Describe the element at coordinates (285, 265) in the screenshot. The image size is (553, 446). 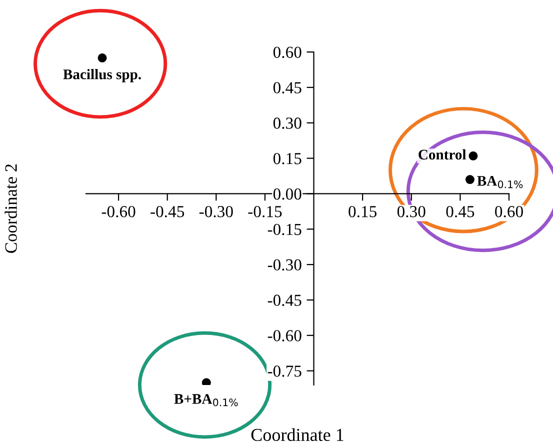
I see `y-tick-label: -0.30` at that location.